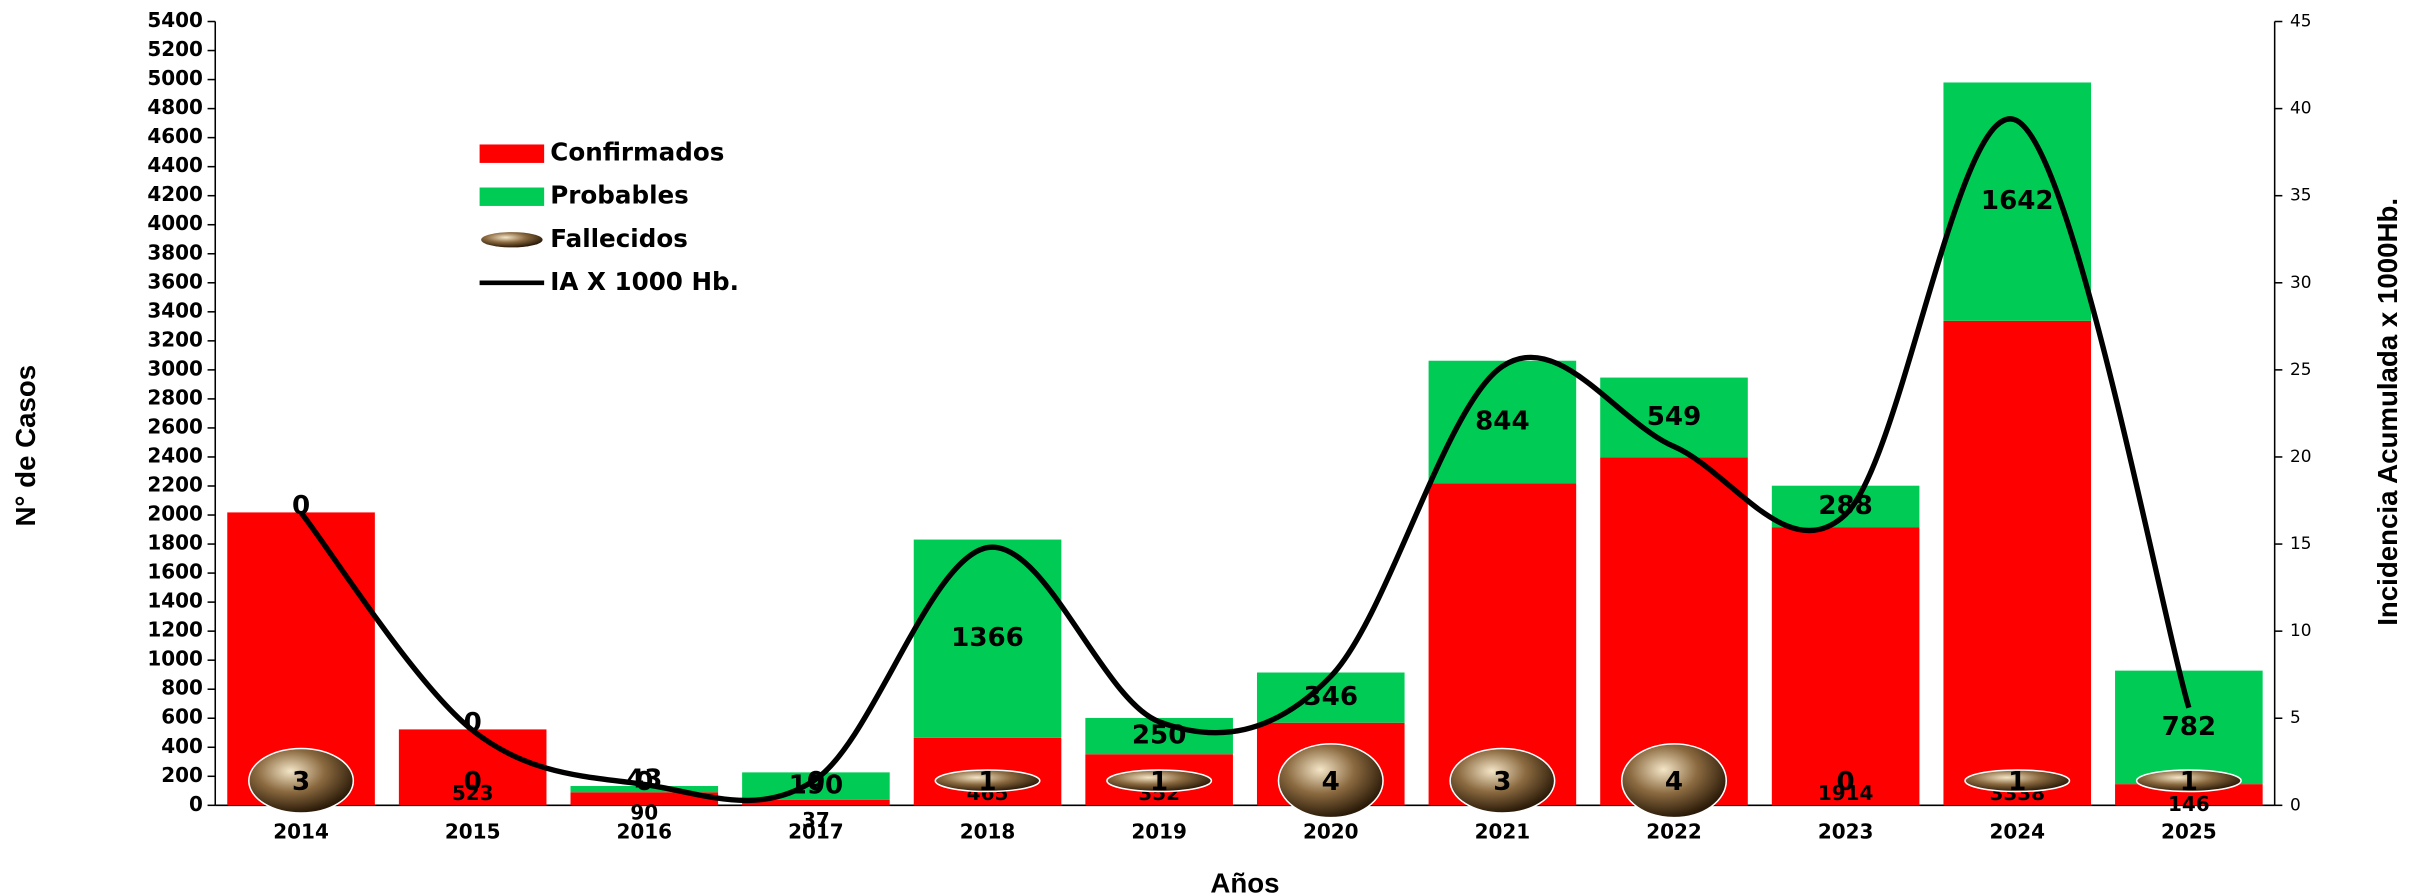 The width and height of the screenshot is (2410, 896). Describe the element at coordinates (175, 426) in the screenshot. I see `y-tick-label: 2600` at that location.